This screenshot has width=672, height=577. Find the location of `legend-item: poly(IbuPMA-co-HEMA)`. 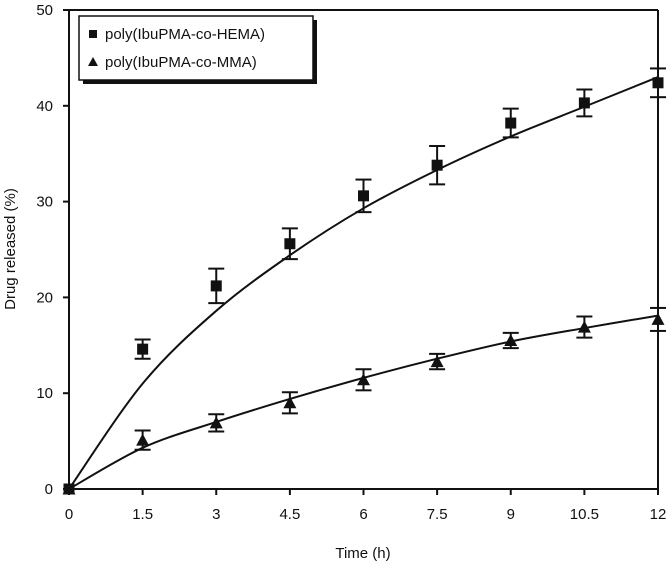

legend-item: poly(IbuPMA-co-HEMA) is located at coordinates (177, 34).